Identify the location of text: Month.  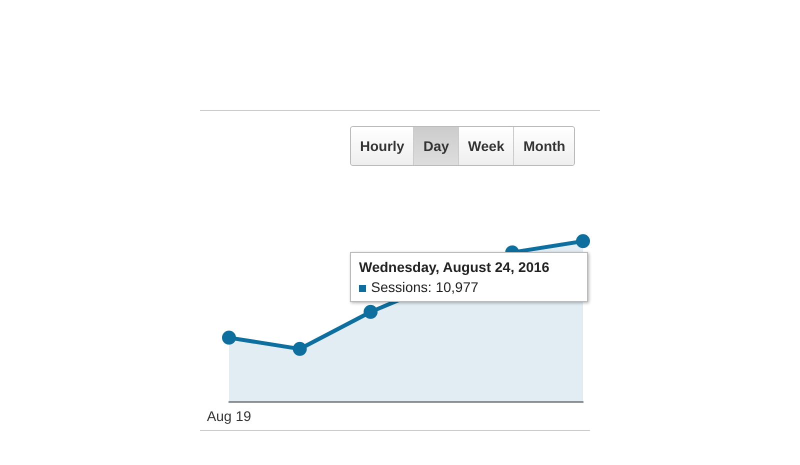
(543, 146).